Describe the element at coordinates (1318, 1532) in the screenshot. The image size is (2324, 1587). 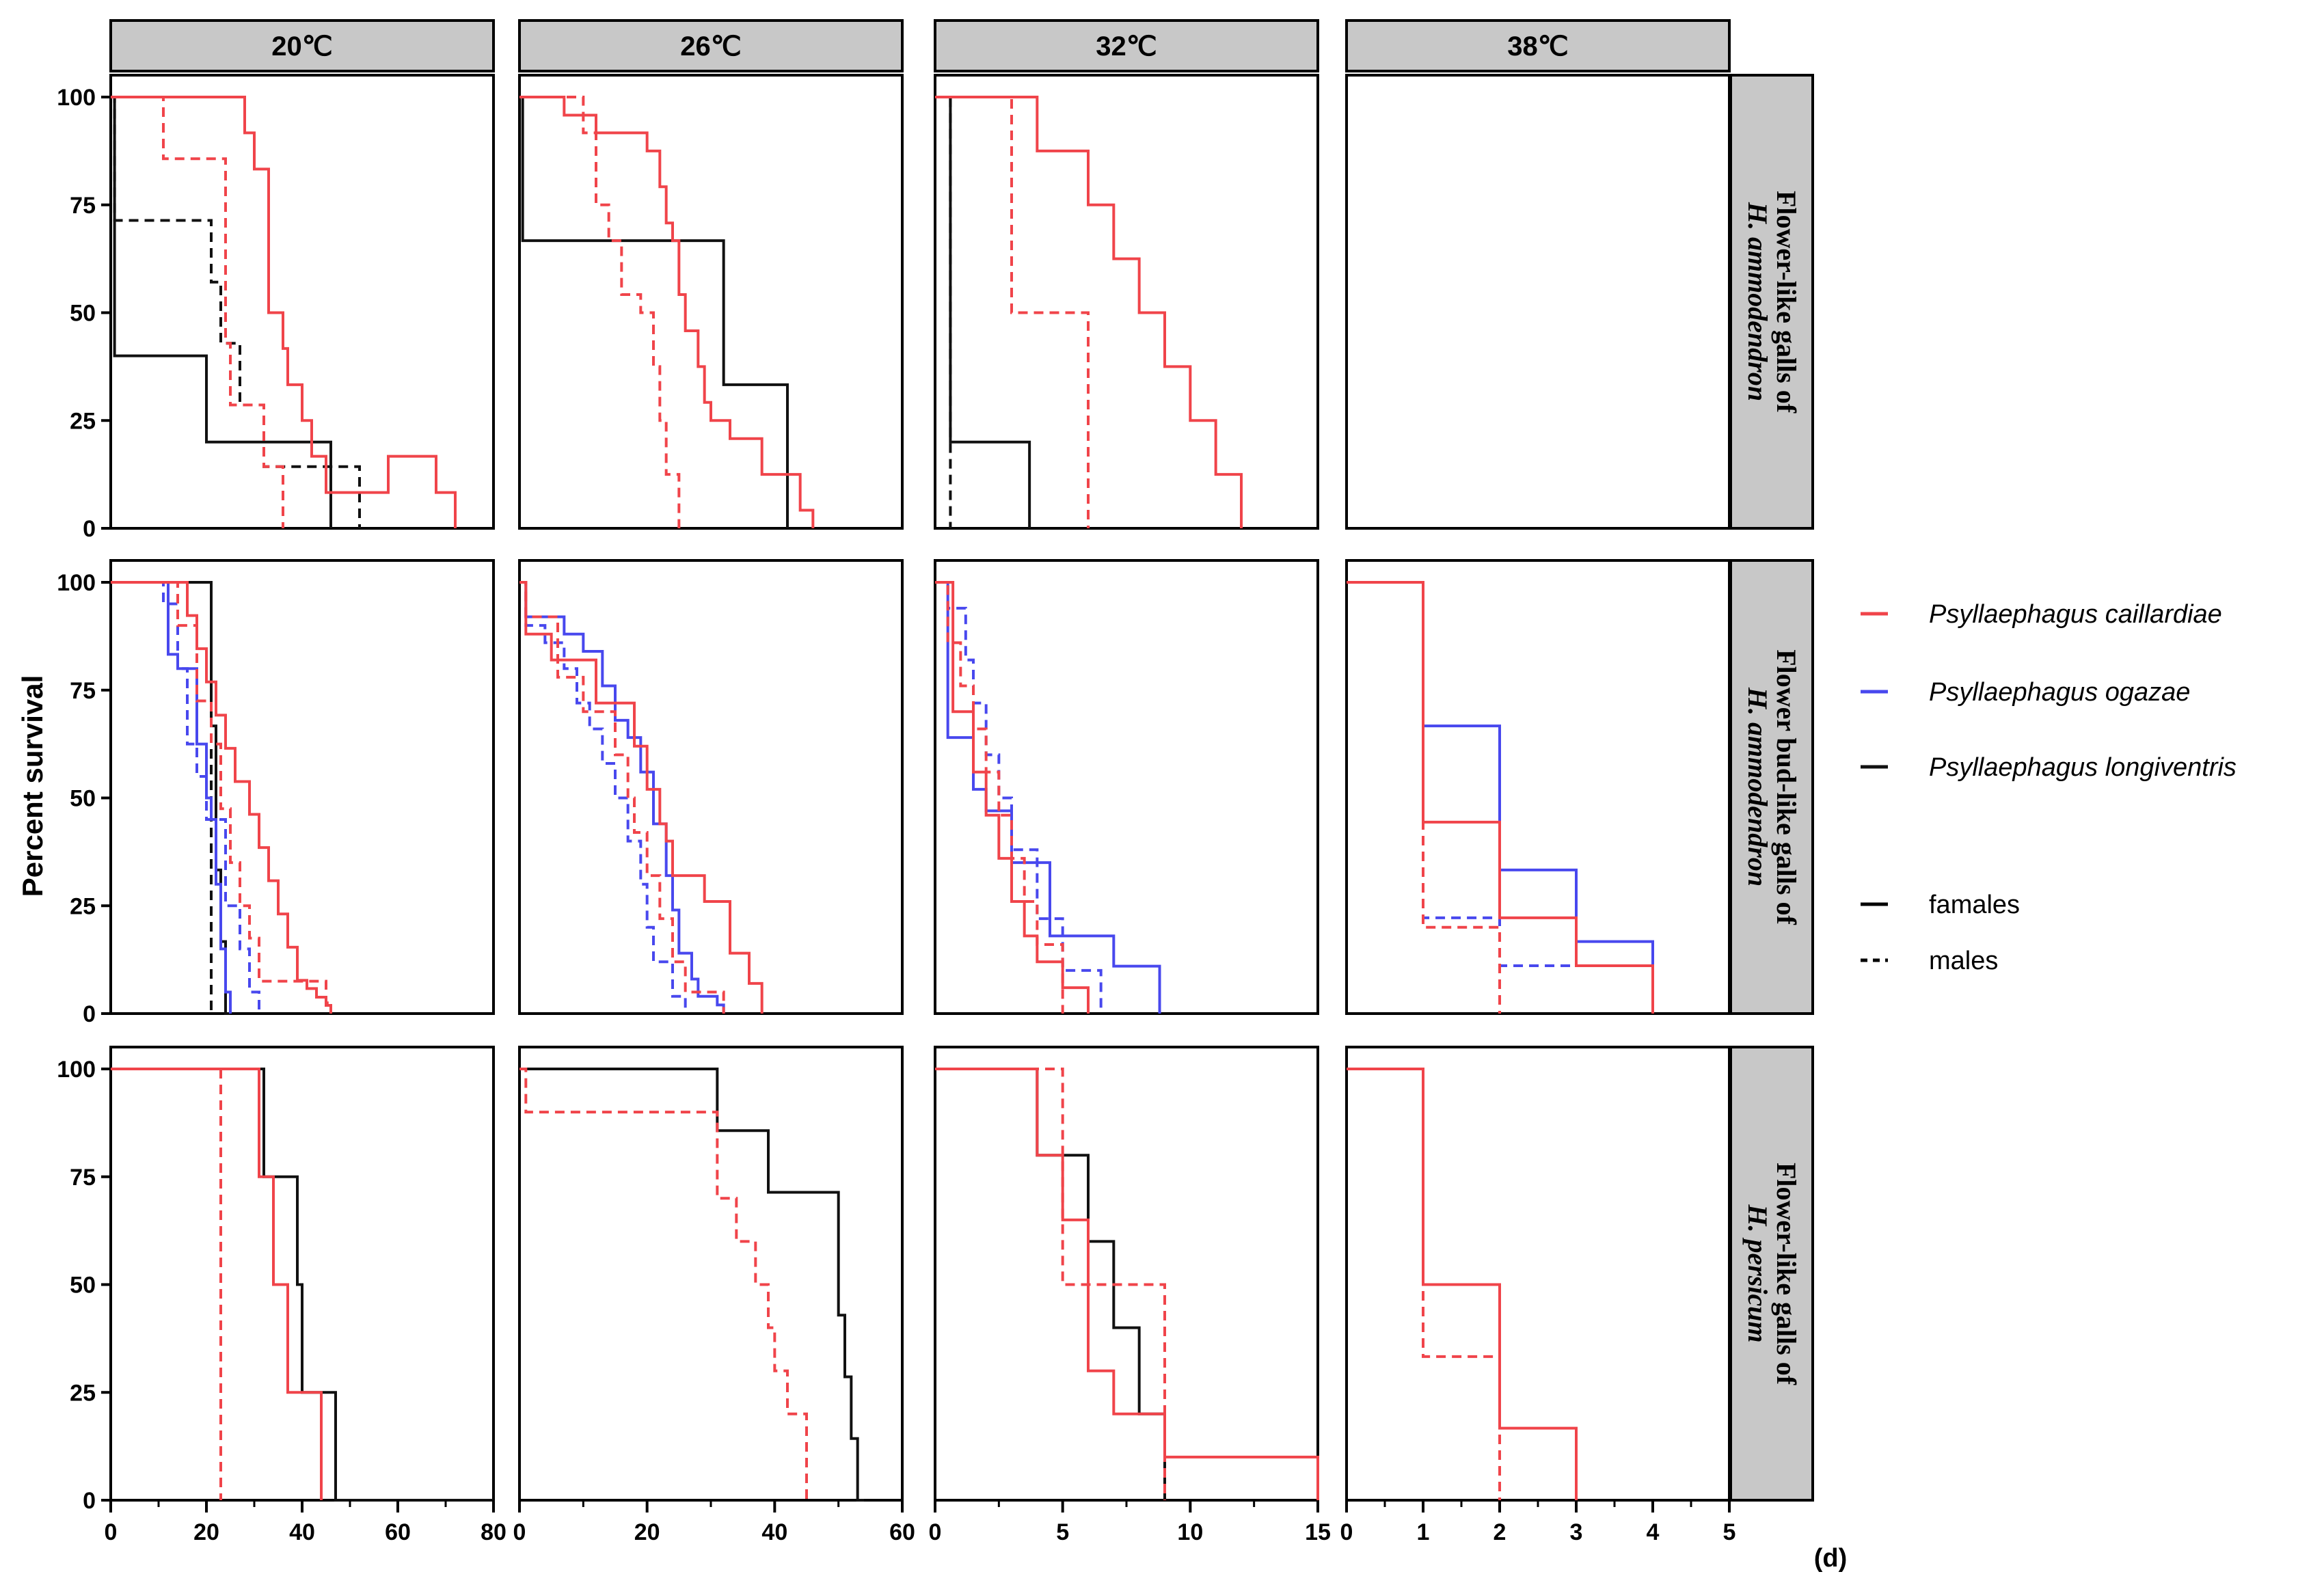
I see `x-tick-label: 15` at that location.